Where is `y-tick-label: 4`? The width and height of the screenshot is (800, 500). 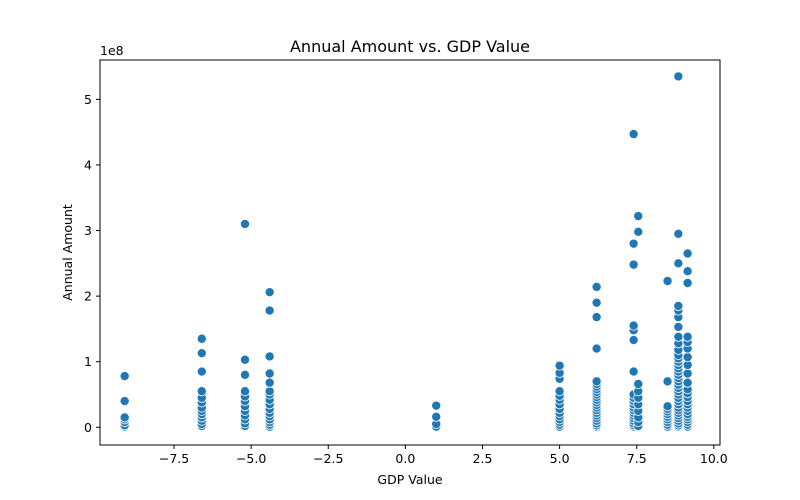
y-tick-label: 4 is located at coordinates (88, 164).